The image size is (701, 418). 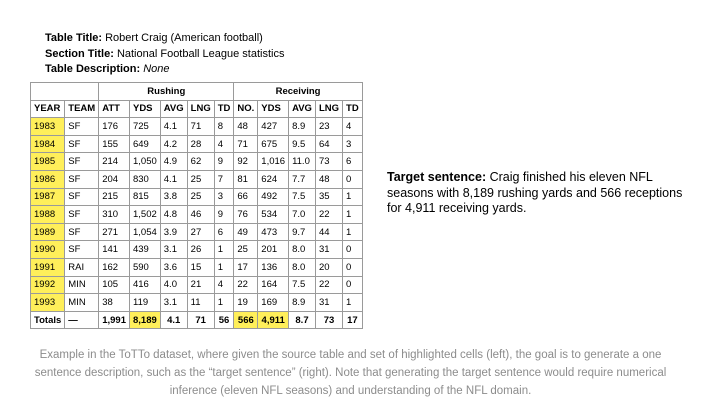 I want to click on column-header: AVG, so click(x=302, y=109).